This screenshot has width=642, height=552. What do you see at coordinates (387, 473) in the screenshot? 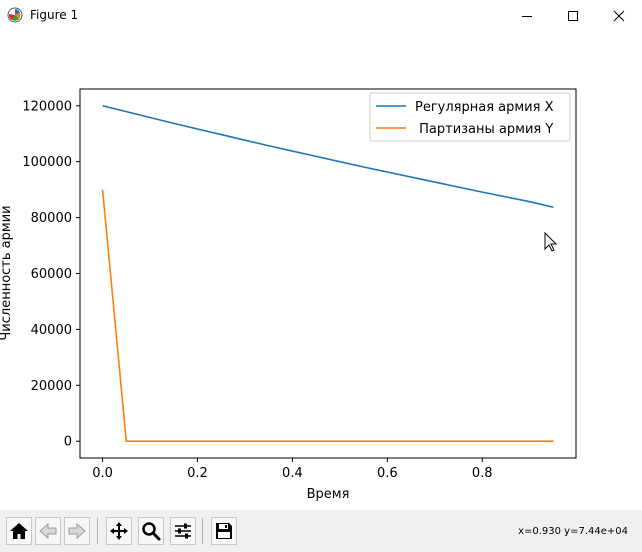
I see `x-tick-label: 0.6` at bounding box center [387, 473].